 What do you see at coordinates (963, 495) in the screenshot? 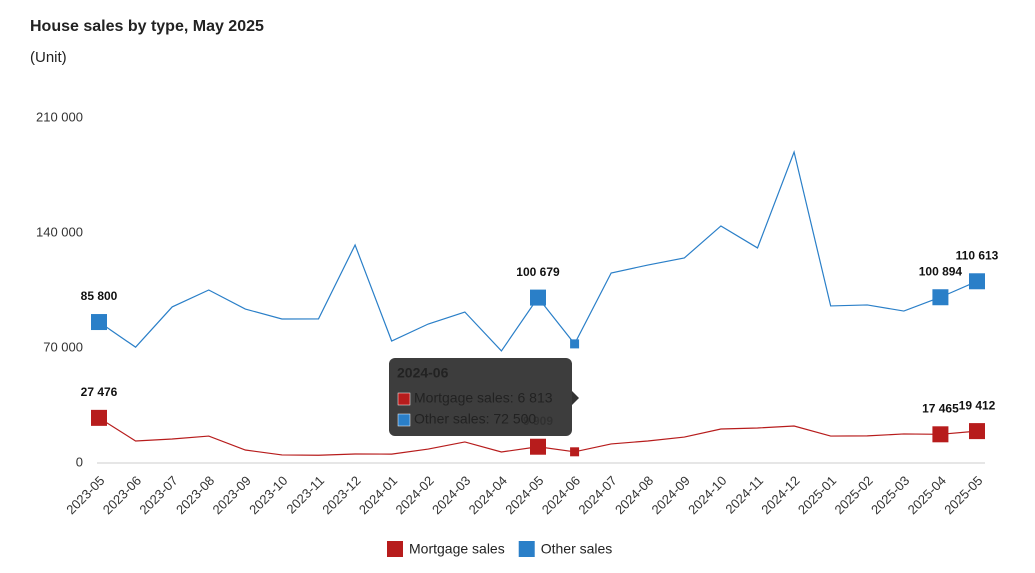
I see `x-tick-label: 2025-05` at bounding box center [963, 495].